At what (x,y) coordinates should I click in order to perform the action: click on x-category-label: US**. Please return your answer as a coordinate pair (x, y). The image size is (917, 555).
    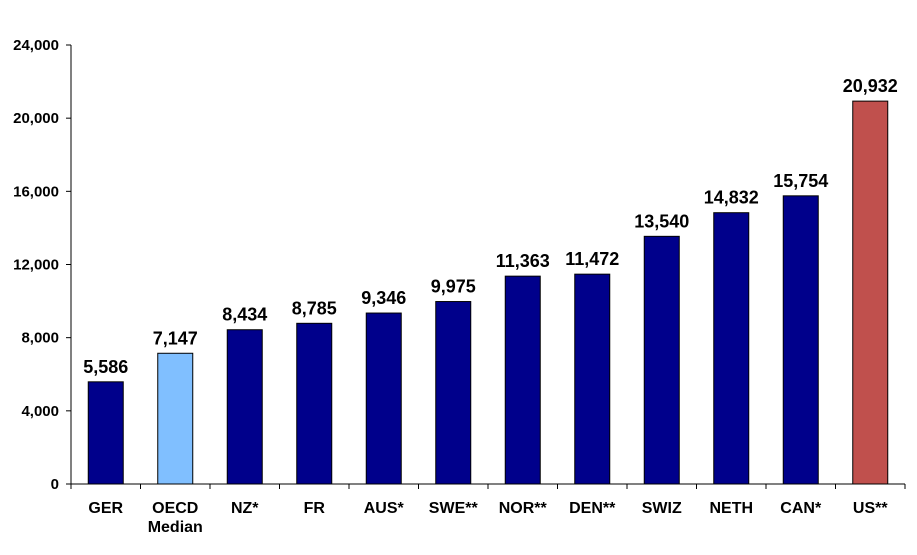
    Looking at the image, I should click on (870, 508).